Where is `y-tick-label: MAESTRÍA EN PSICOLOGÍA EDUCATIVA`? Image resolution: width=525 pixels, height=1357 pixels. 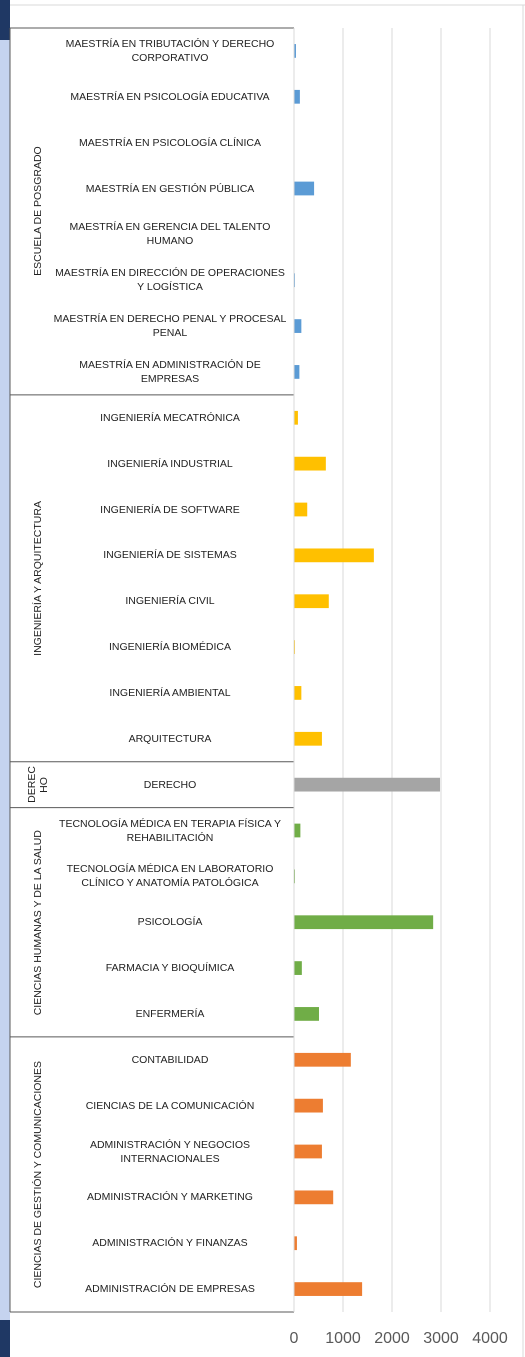 y-tick-label: MAESTRÍA EN PSICOLOGÍA EDUCATIVA is located at coordinates (170, 96).